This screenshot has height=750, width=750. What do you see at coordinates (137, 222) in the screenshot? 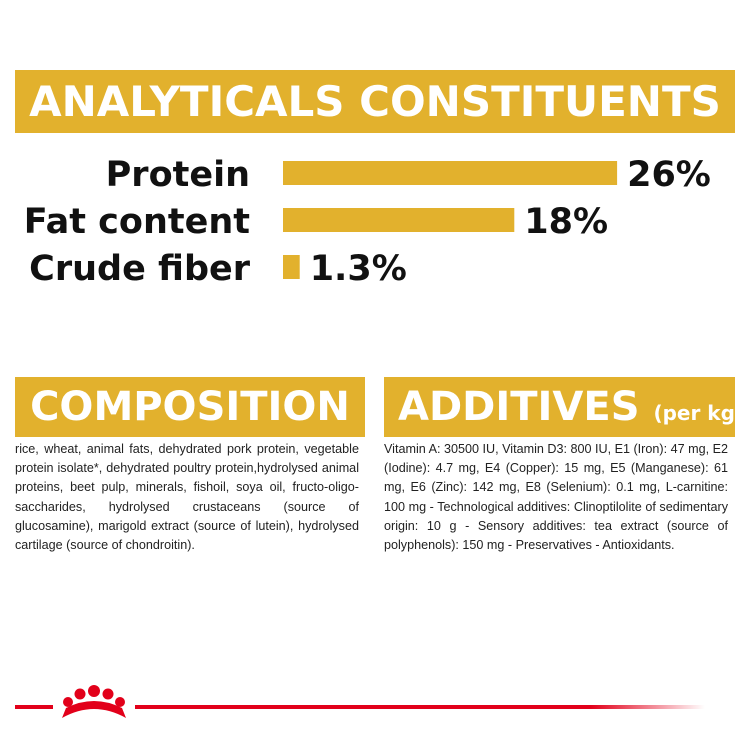
I see `category-label: Fat content` at bounding box center [137, 222].